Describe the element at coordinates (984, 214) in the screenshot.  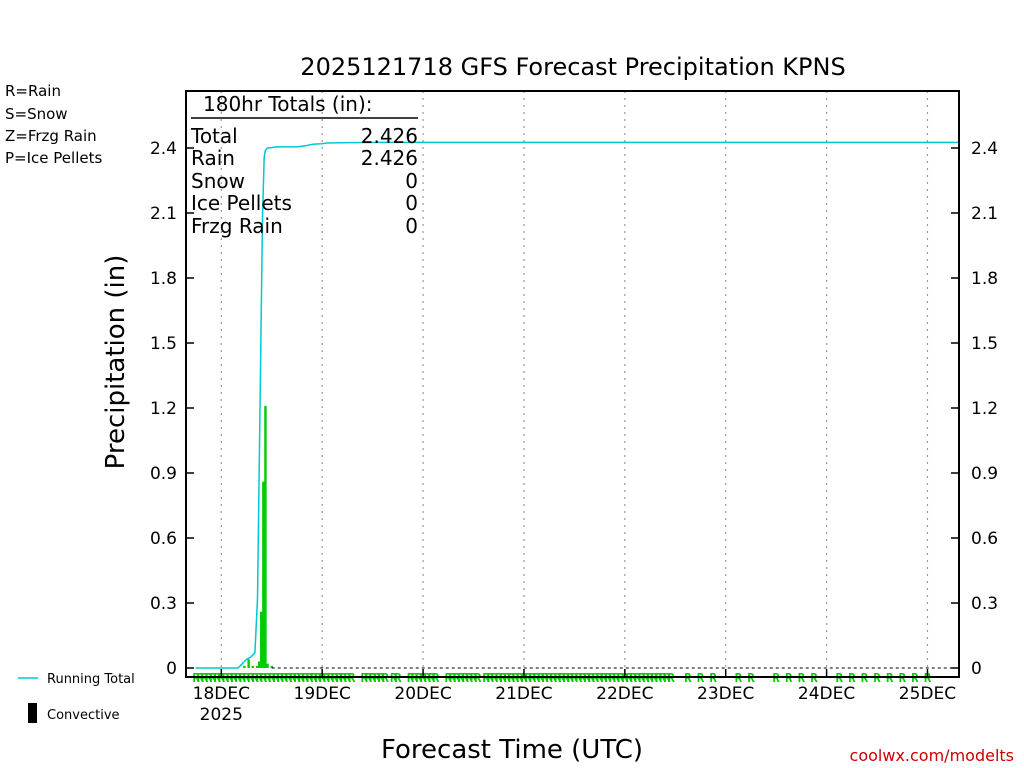
I see `y-tick-label-right-7: 2.1` at that location.